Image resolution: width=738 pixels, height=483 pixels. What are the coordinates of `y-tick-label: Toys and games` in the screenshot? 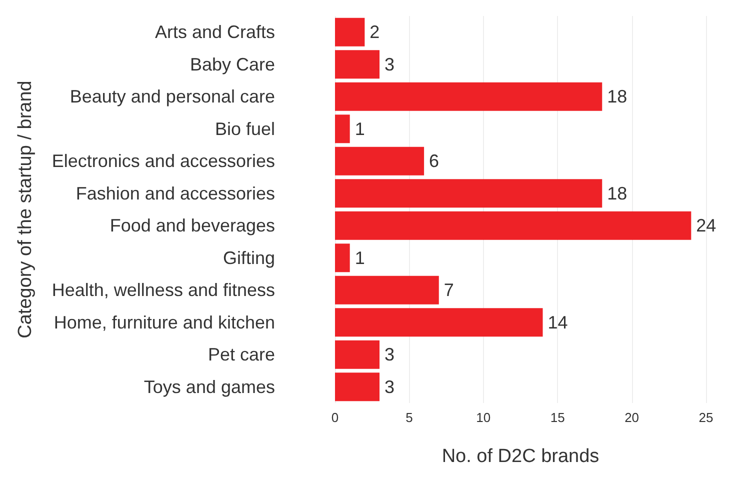 It's located at (209, 386).